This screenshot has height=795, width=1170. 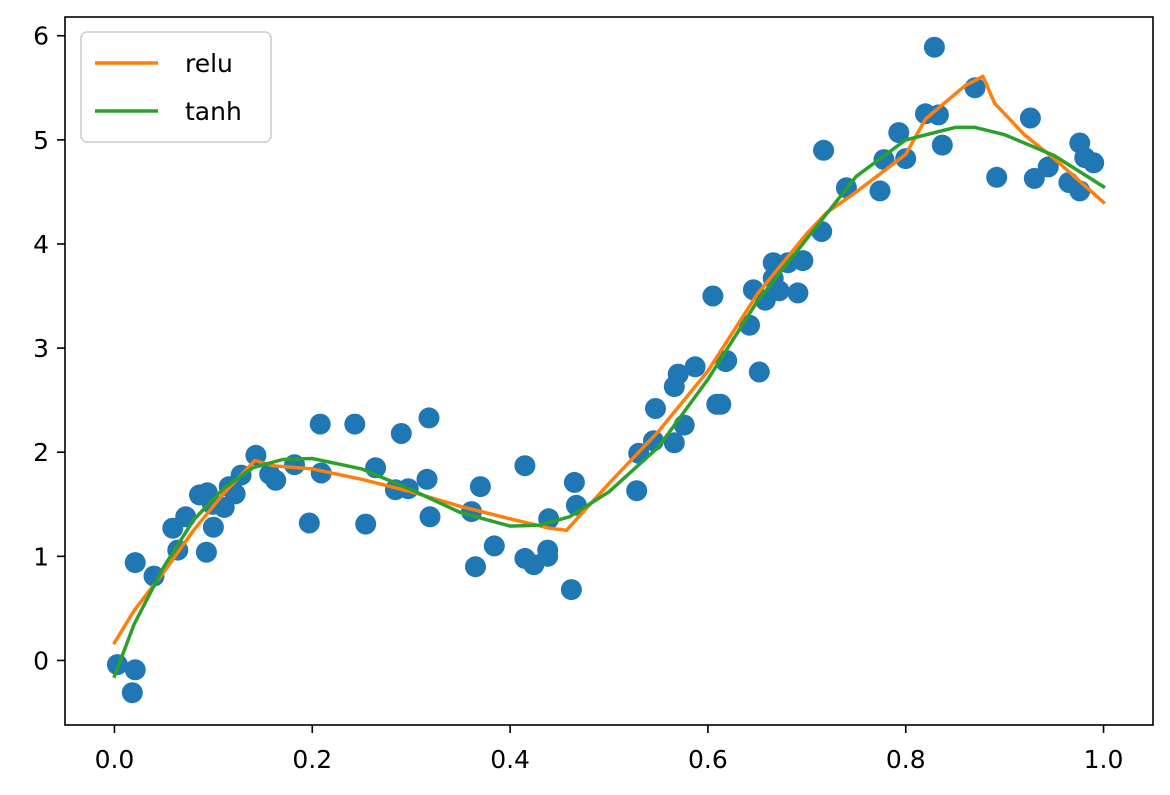 I want to click on y-tick-label: 2, so click(x=41, y=452).